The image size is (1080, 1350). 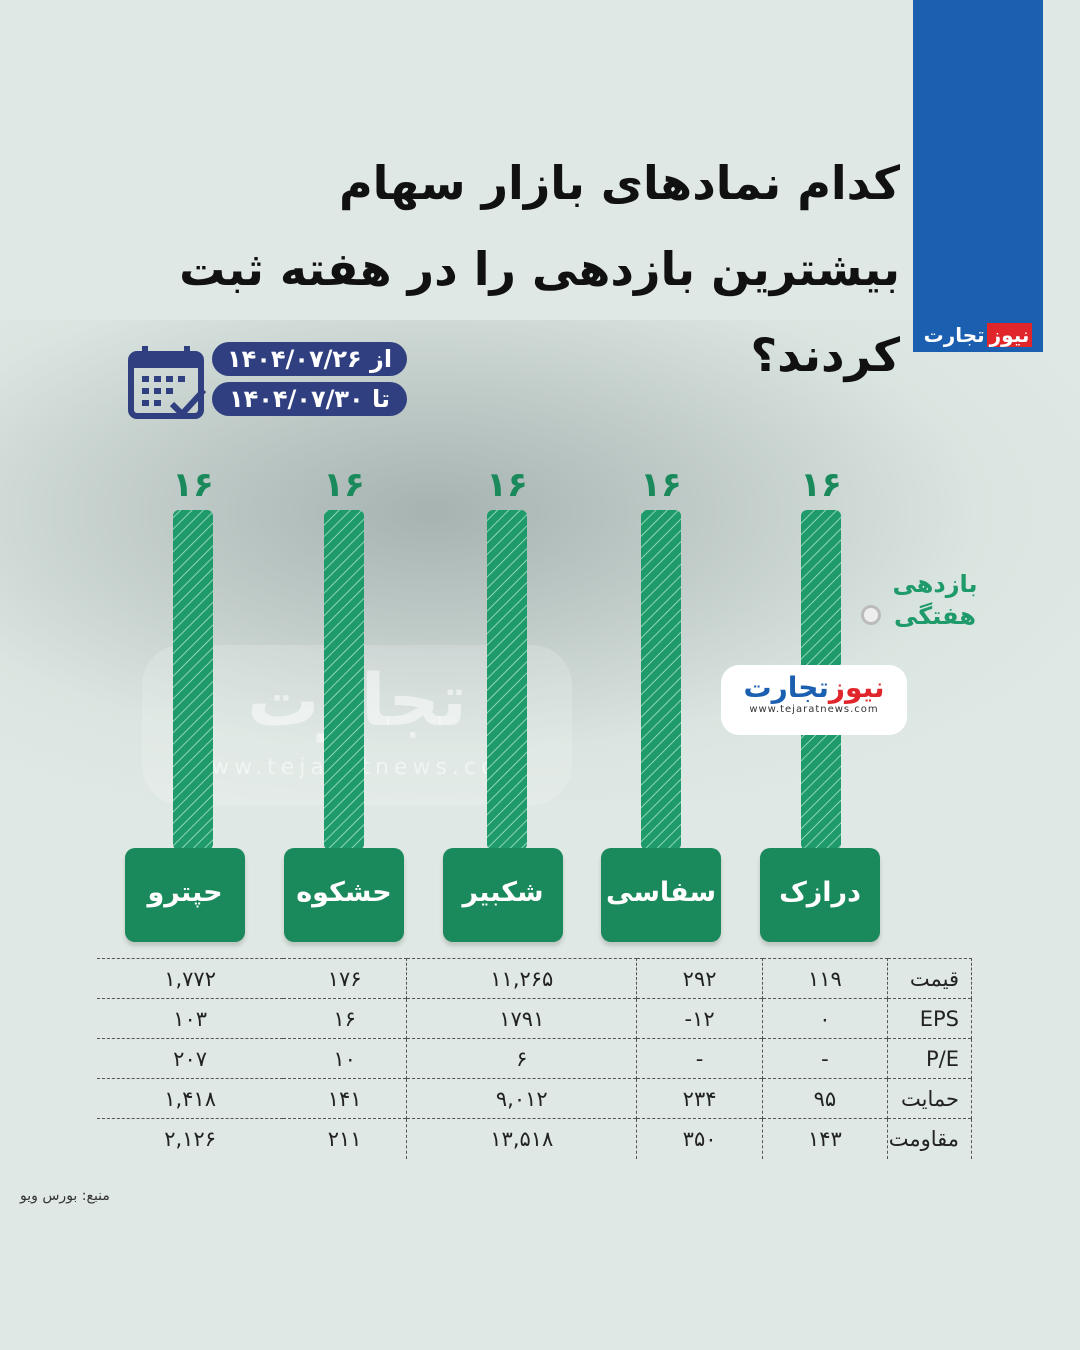 What do you see at coordinates (825, 1138) in the screenshot?
I see `table-cell: ۱۴۳` at bounding box center [825, 1138].